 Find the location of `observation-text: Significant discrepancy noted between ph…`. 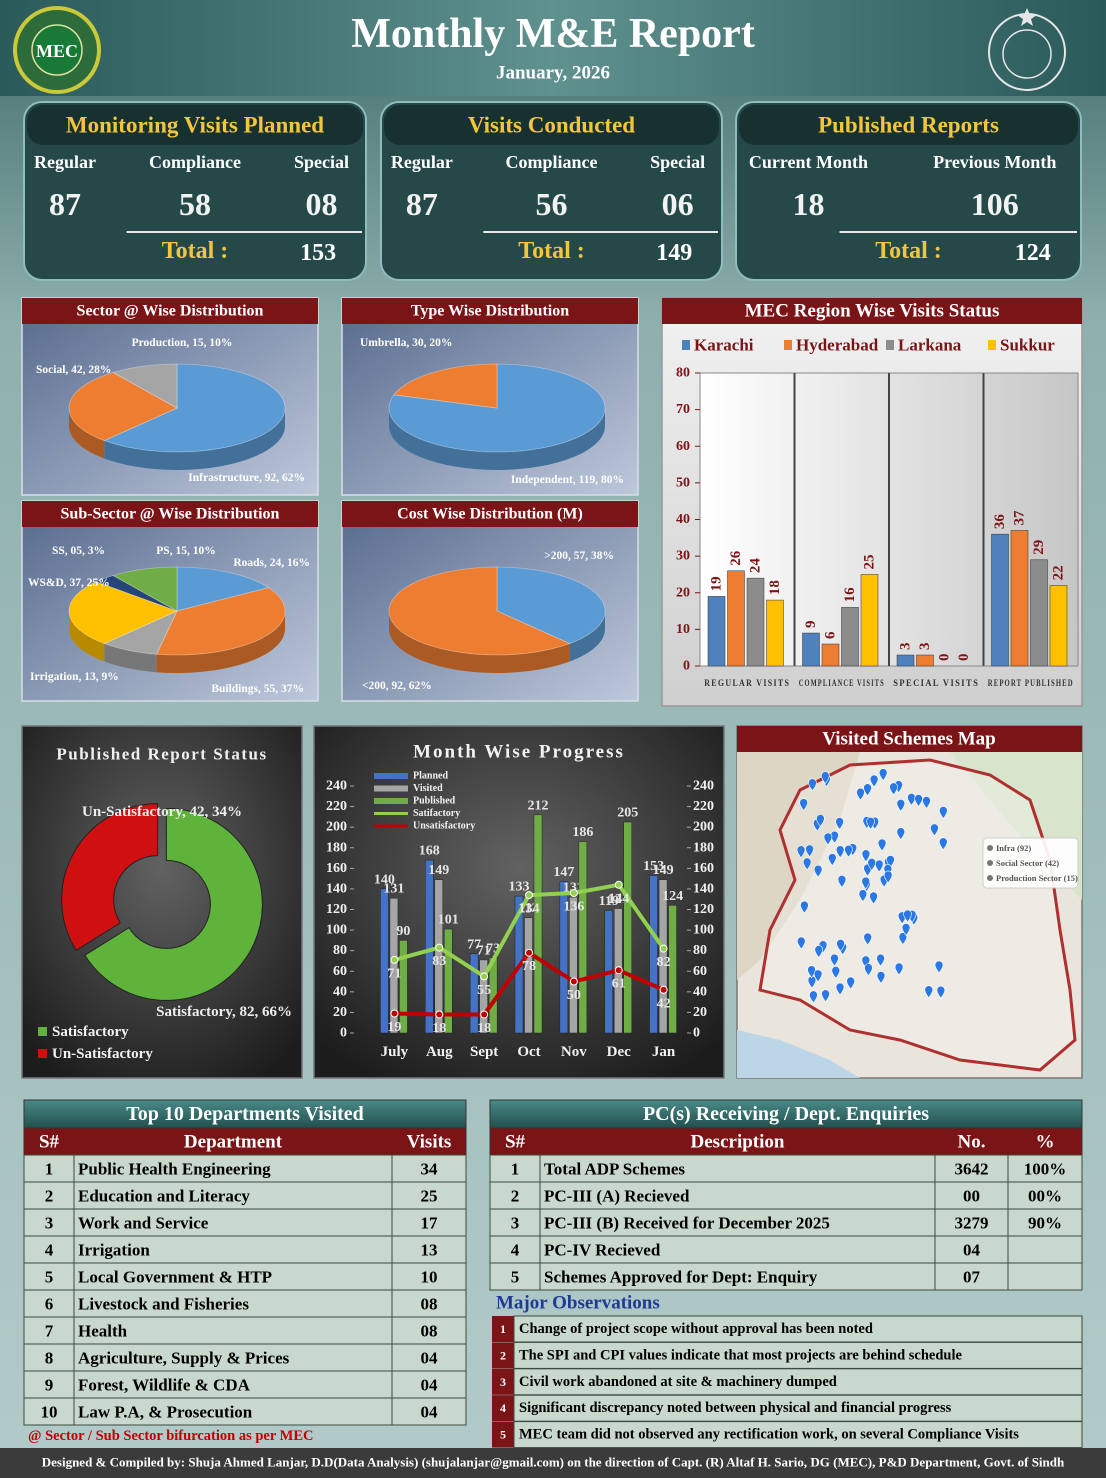

observation-text: Significant discrepancy noted between ph… is located at coordinates (735, 1408).